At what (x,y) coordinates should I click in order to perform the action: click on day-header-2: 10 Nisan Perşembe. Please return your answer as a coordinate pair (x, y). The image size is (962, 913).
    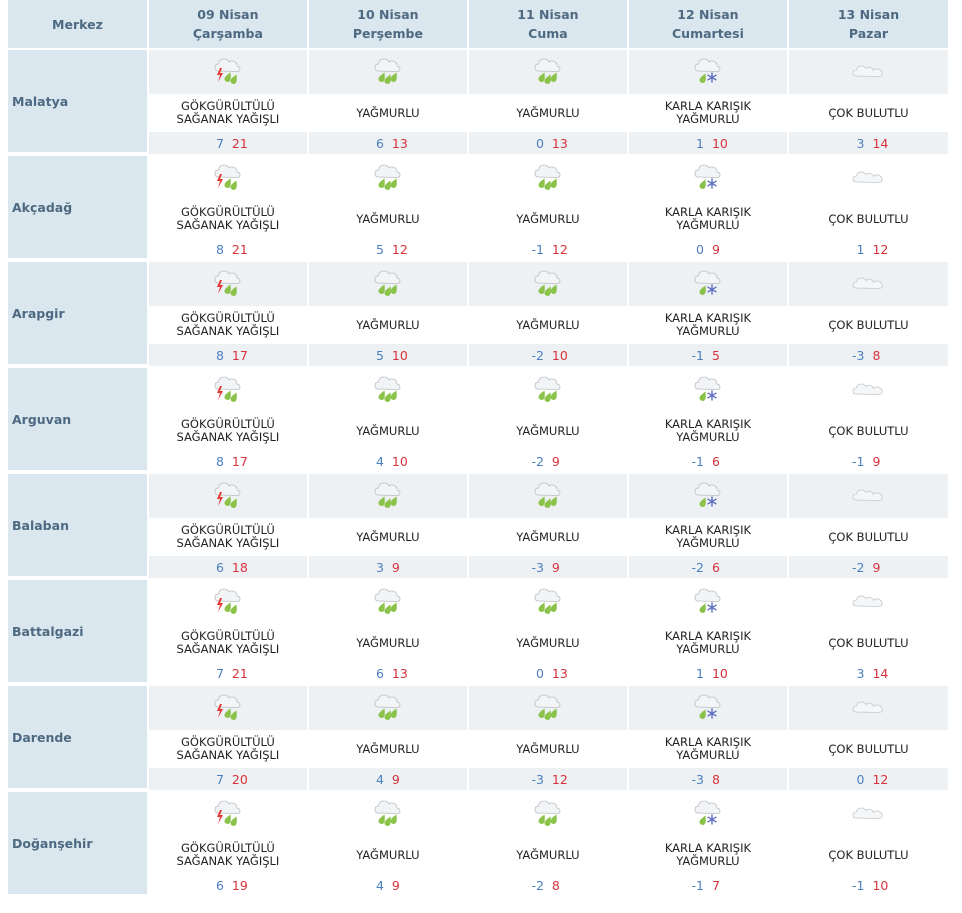
    Looking at the image, I should click on (387, 25).